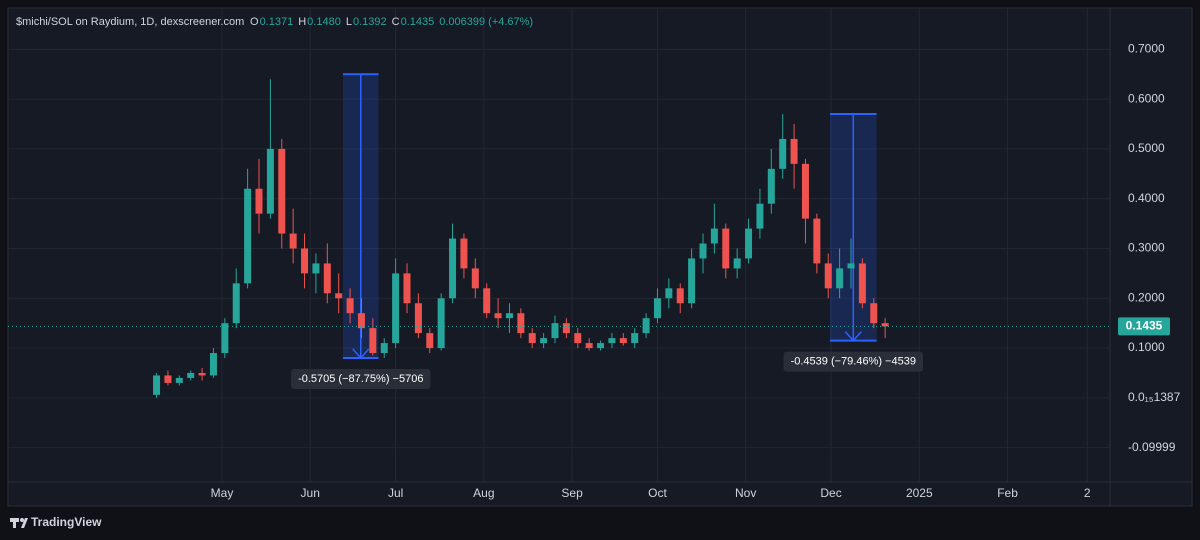 Image resolution: width=1200 pixels, height=540 pixels. What do you see at coordinates (1146, 248) in the screenshot?
I see `y-tick-label: 0.3000` at bounding box center [1146, 248].